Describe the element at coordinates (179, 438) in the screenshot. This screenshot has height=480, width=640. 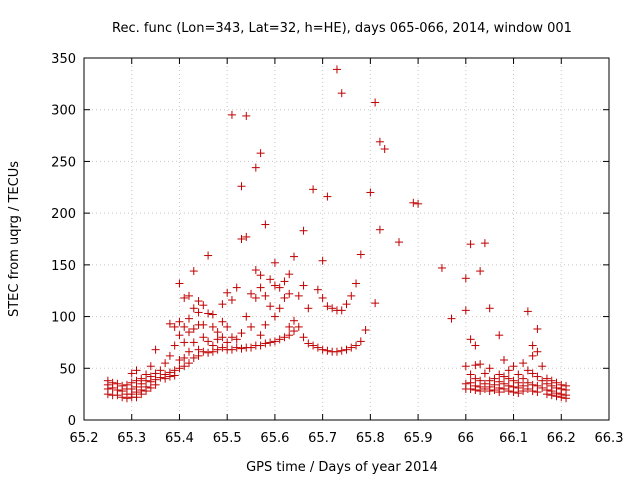
I see `x-tick-label: 65.4` at that location.